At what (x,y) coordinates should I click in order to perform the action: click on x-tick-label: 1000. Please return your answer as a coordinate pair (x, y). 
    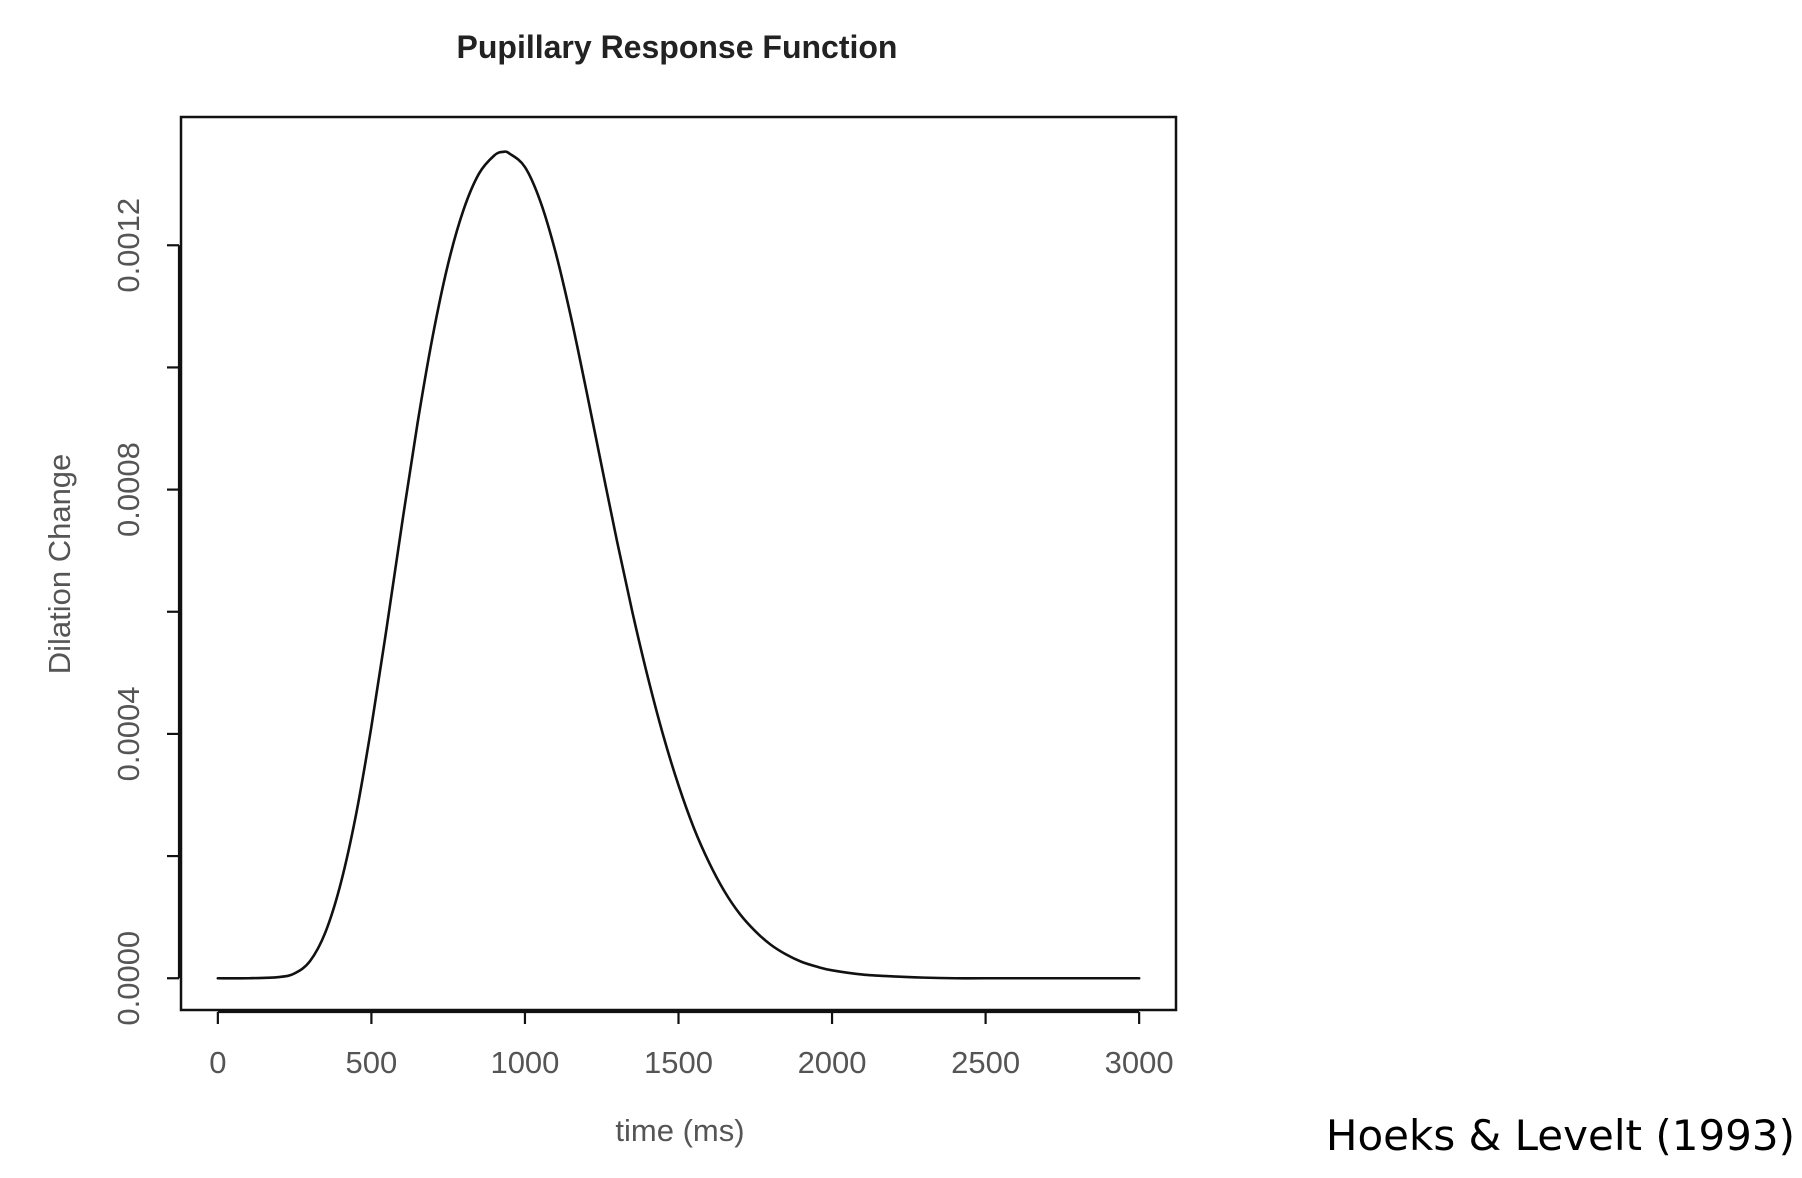
    Looking at the image, I should click on (524, 1062).